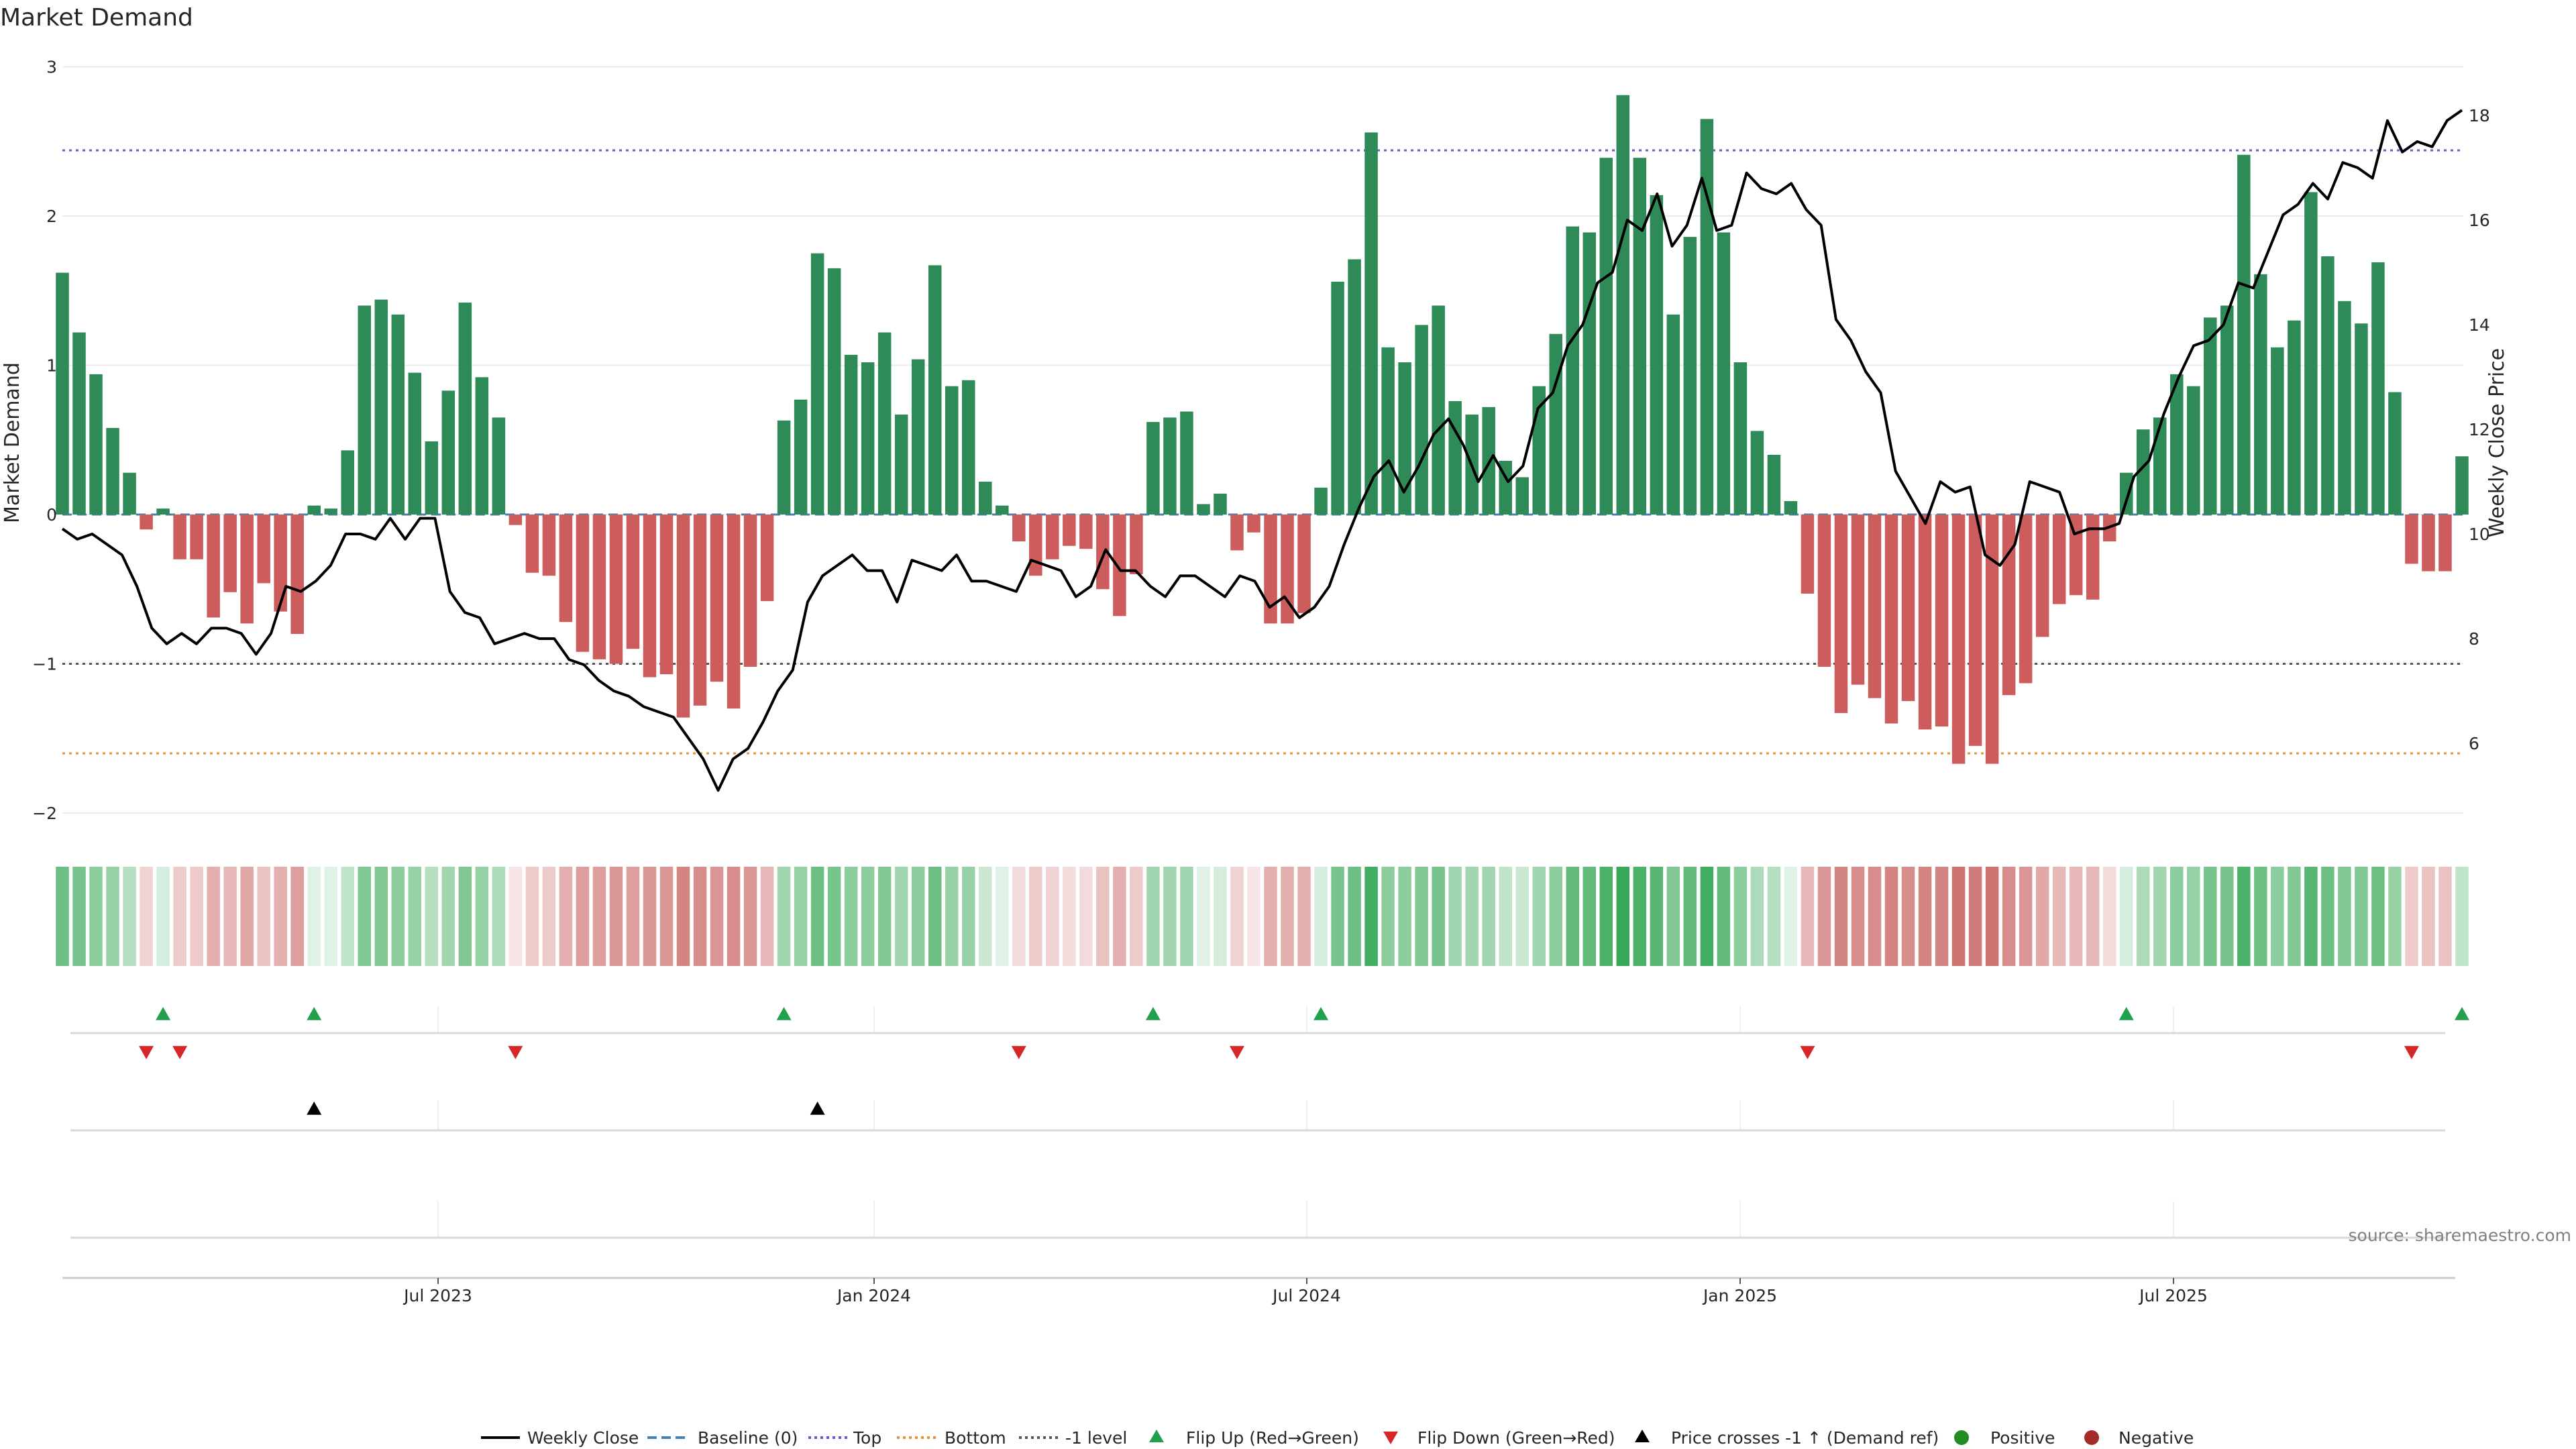 This screenshot has height=1449, width=2576. What do you see at coordinates (1073, 1438) in the screenshot?
I see `legend-item: -1 level` at bounding box center [1073, 1438].